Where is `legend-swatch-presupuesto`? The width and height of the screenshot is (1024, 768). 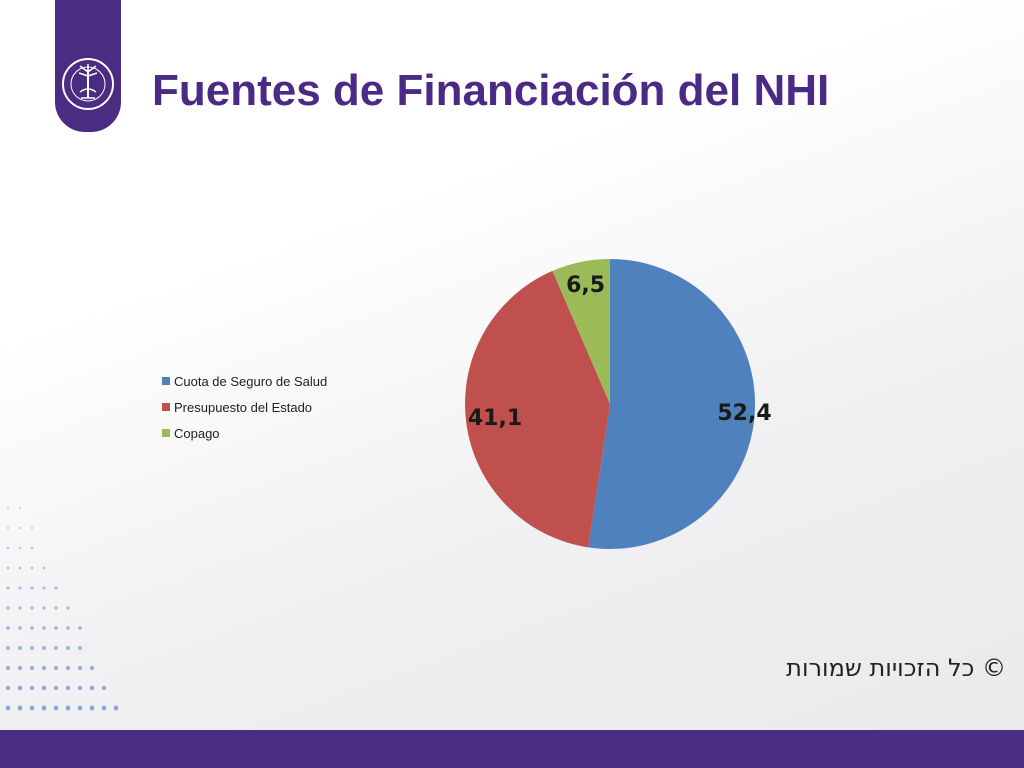
legend-swatch-presupuesto is located at coordinates (166, 407).